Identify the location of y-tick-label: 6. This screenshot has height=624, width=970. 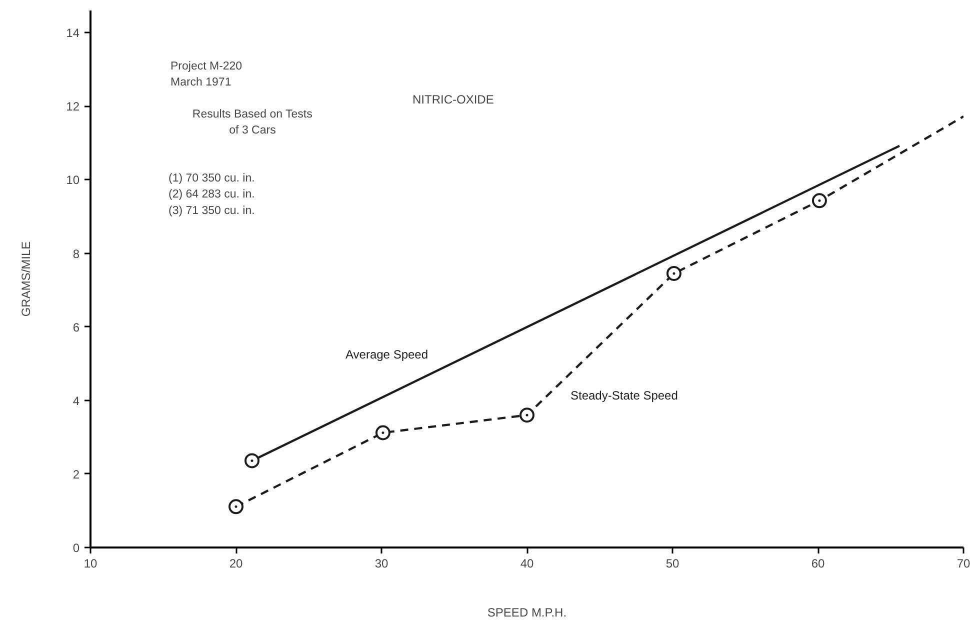
(76, 327).